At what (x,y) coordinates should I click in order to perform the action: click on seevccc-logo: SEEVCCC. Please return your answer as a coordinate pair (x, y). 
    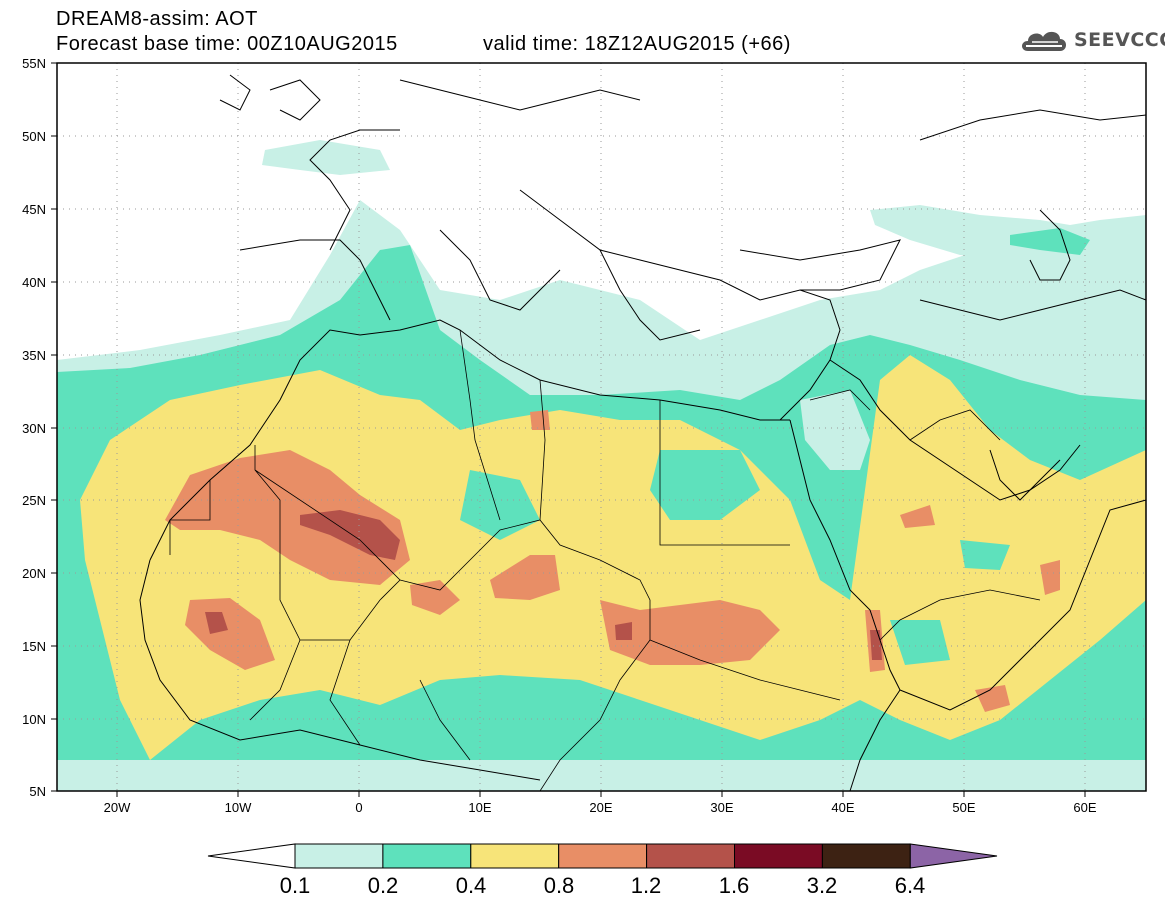
    Looking at the image, I should click on (1091, 40).